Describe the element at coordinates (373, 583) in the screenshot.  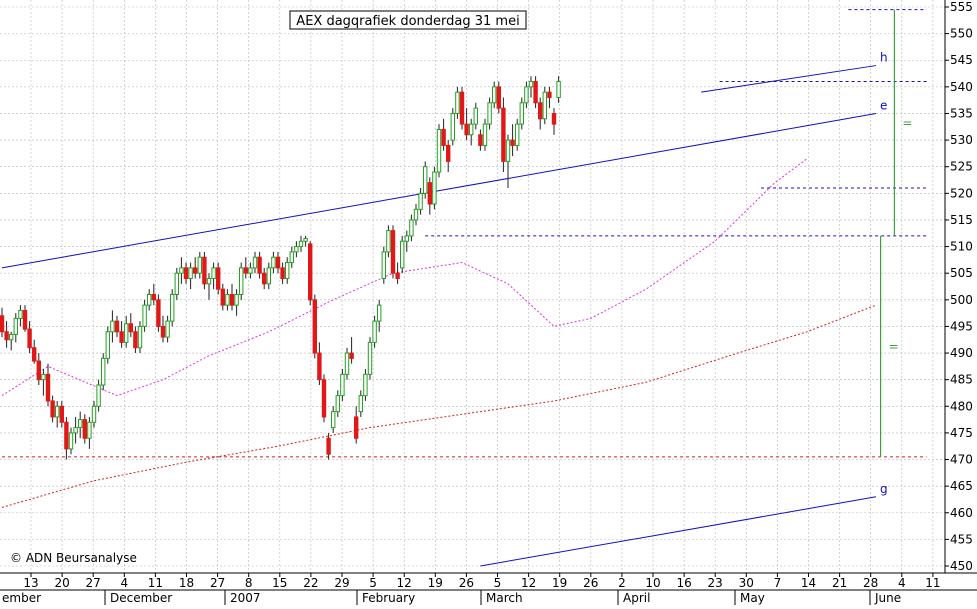
I see `x-tick-label: 5` at that location.